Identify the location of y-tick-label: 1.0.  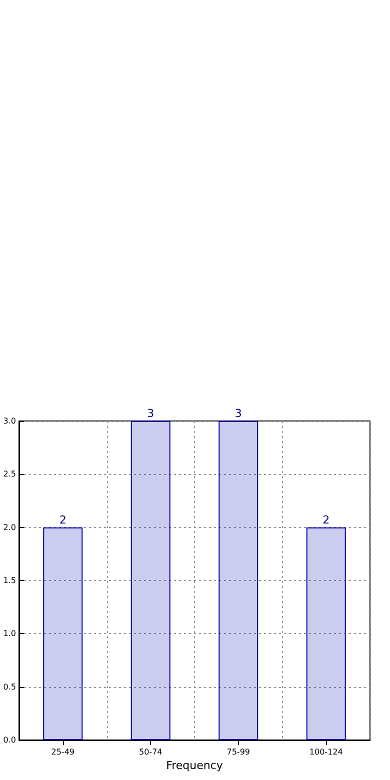
(9, 633).